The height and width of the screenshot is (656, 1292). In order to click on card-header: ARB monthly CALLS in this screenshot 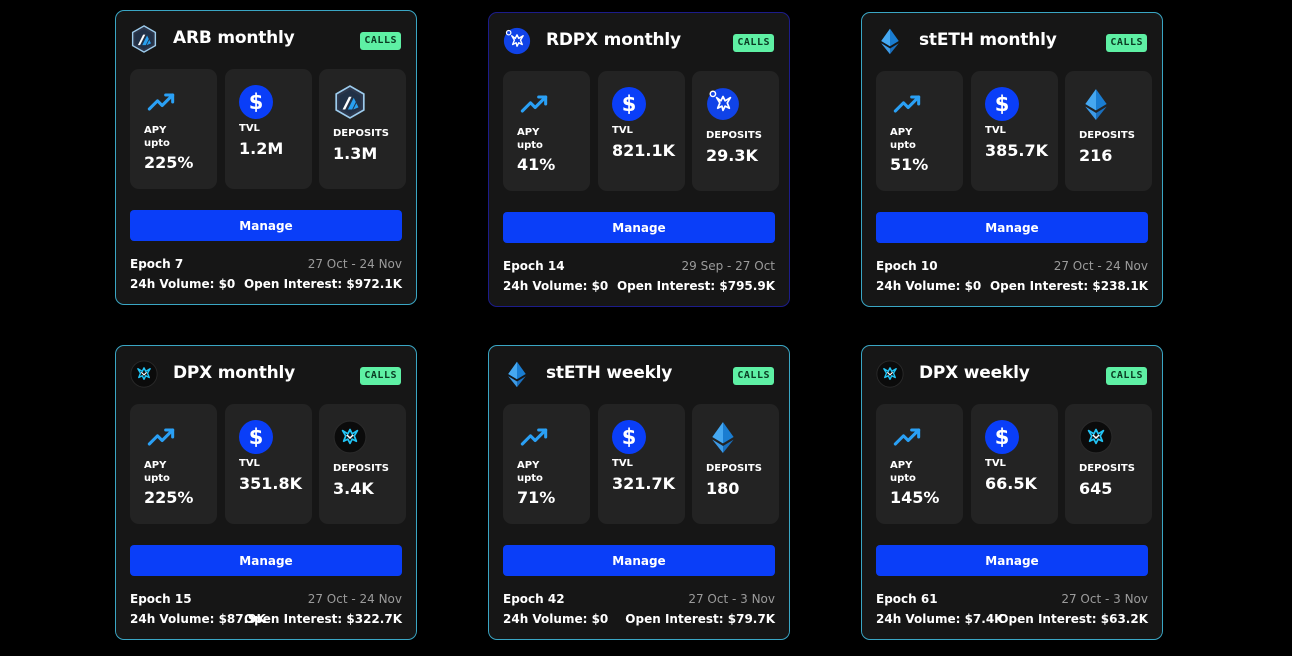, I will do `click(266, 40)`.